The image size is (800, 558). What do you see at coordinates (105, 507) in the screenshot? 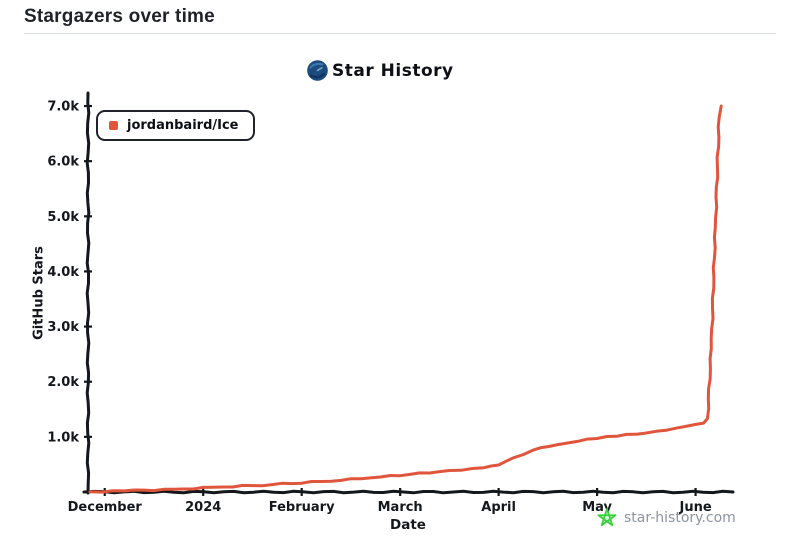
I see `x-tick-label: December` at bounding box center [105, 507].